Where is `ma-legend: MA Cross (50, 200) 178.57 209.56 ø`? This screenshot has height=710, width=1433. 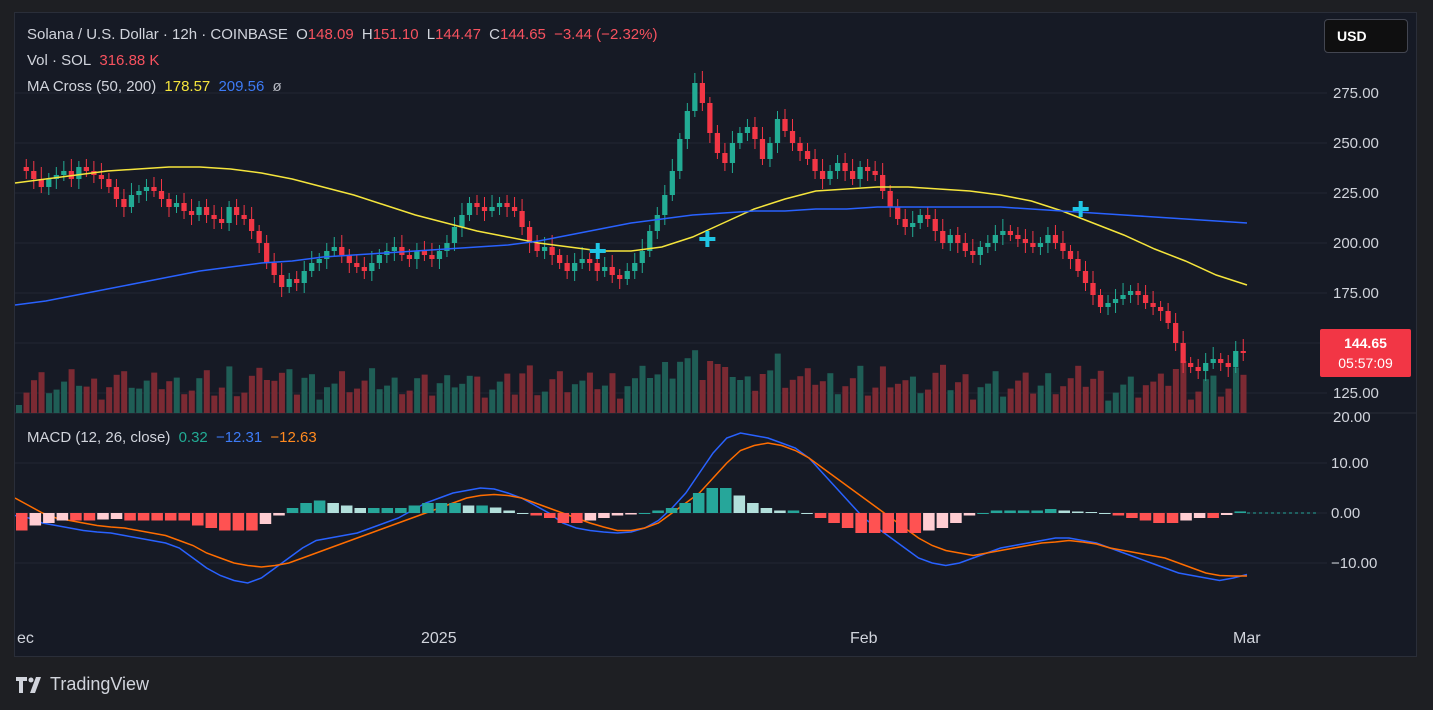
ma-legend: MA Cross (50, 200) 178.57 209.56 ø is located at coordinates (156, 87).